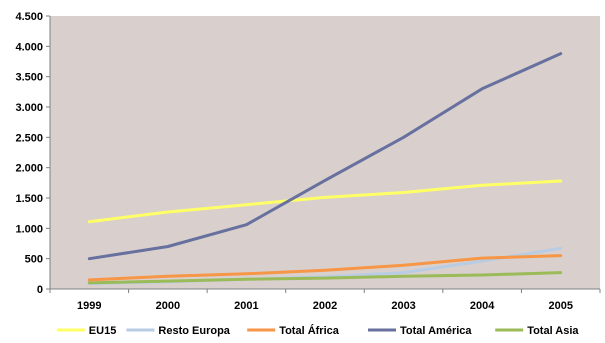 This screenshot has height=343, width=605. What do you see at coordinates (482, 306) in the screenshot?
I see `x-tick-label: 2004` at bounding box center [482, 306].